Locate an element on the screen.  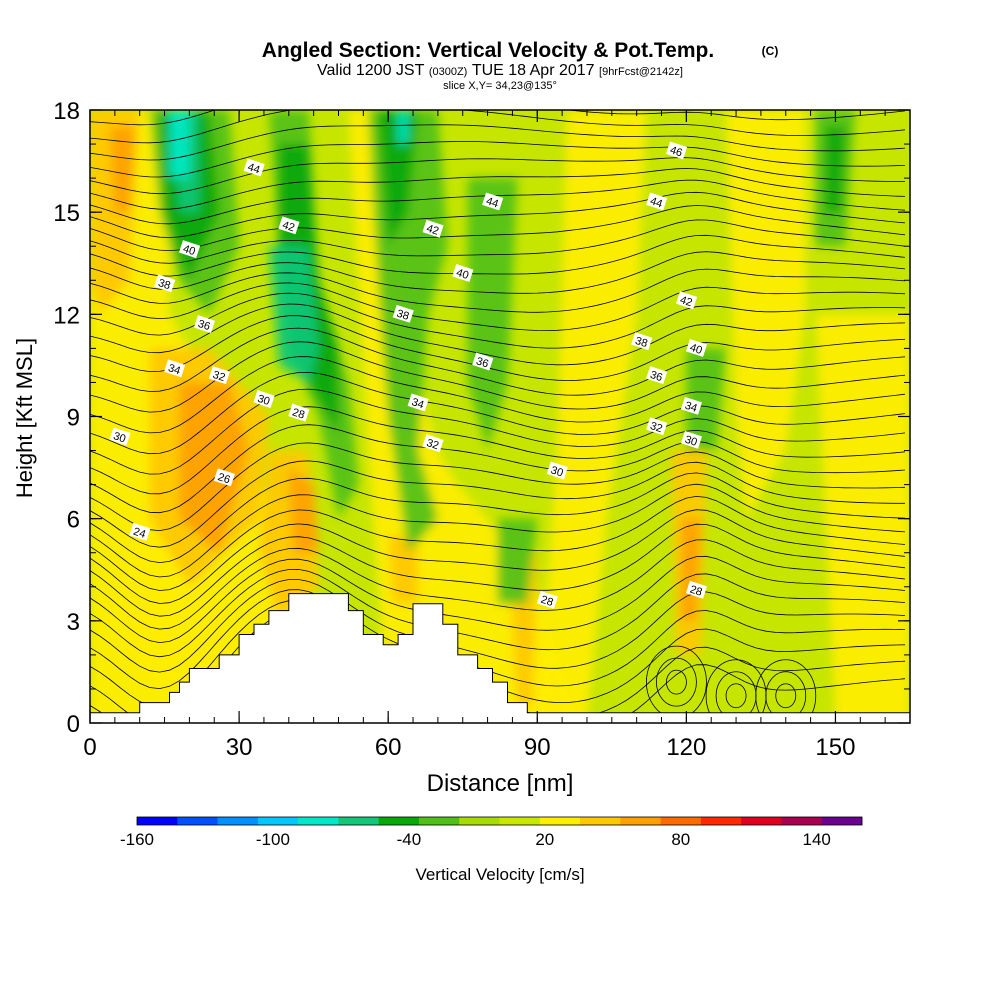
y-tick-label: 6 is located at coordinates (73, 520).